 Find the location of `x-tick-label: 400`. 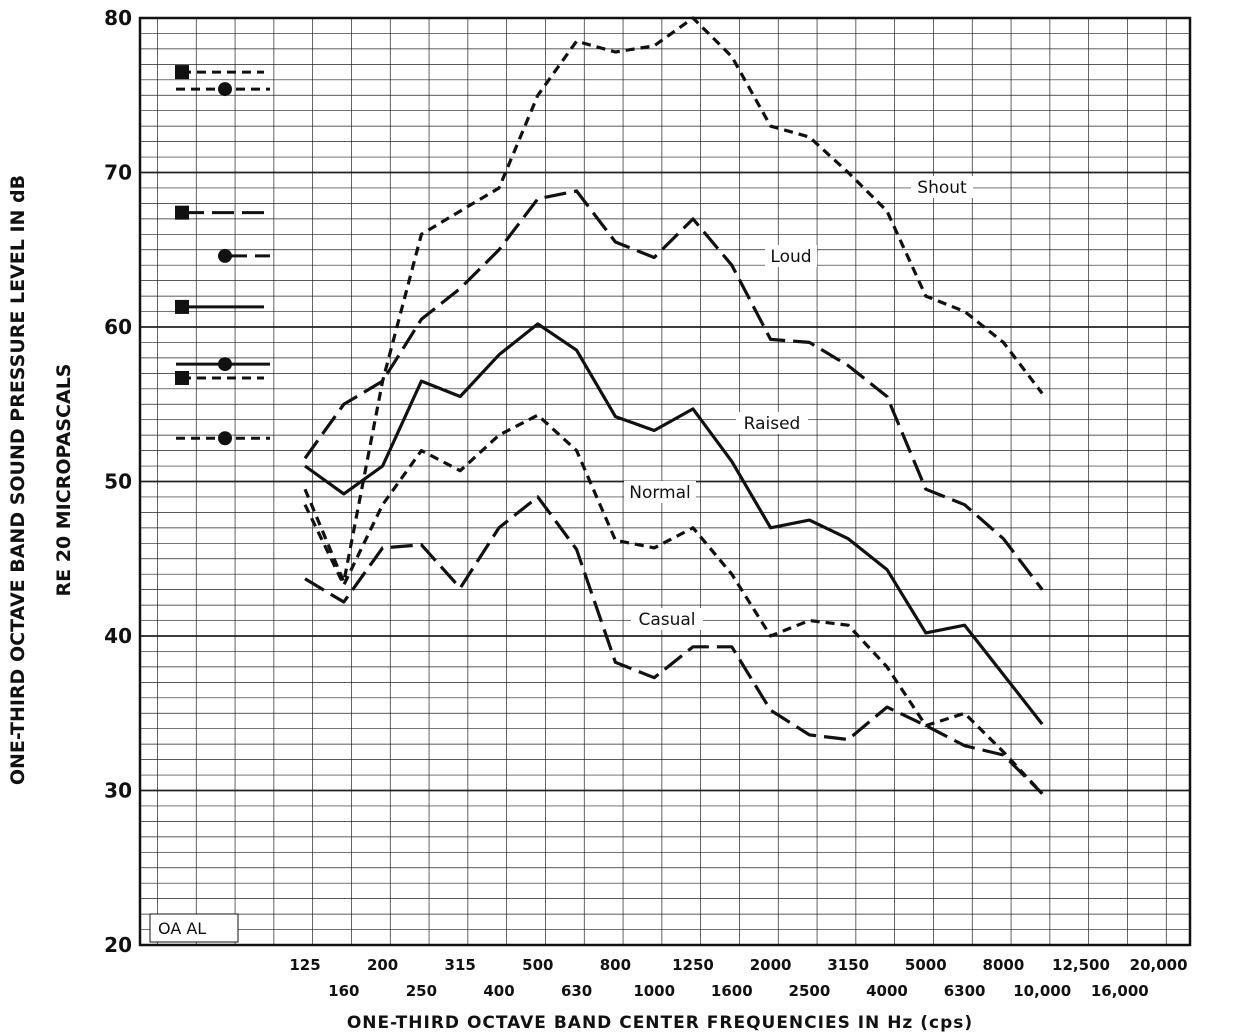

x-tick-label: 400 is located at coordinates (498, 991).